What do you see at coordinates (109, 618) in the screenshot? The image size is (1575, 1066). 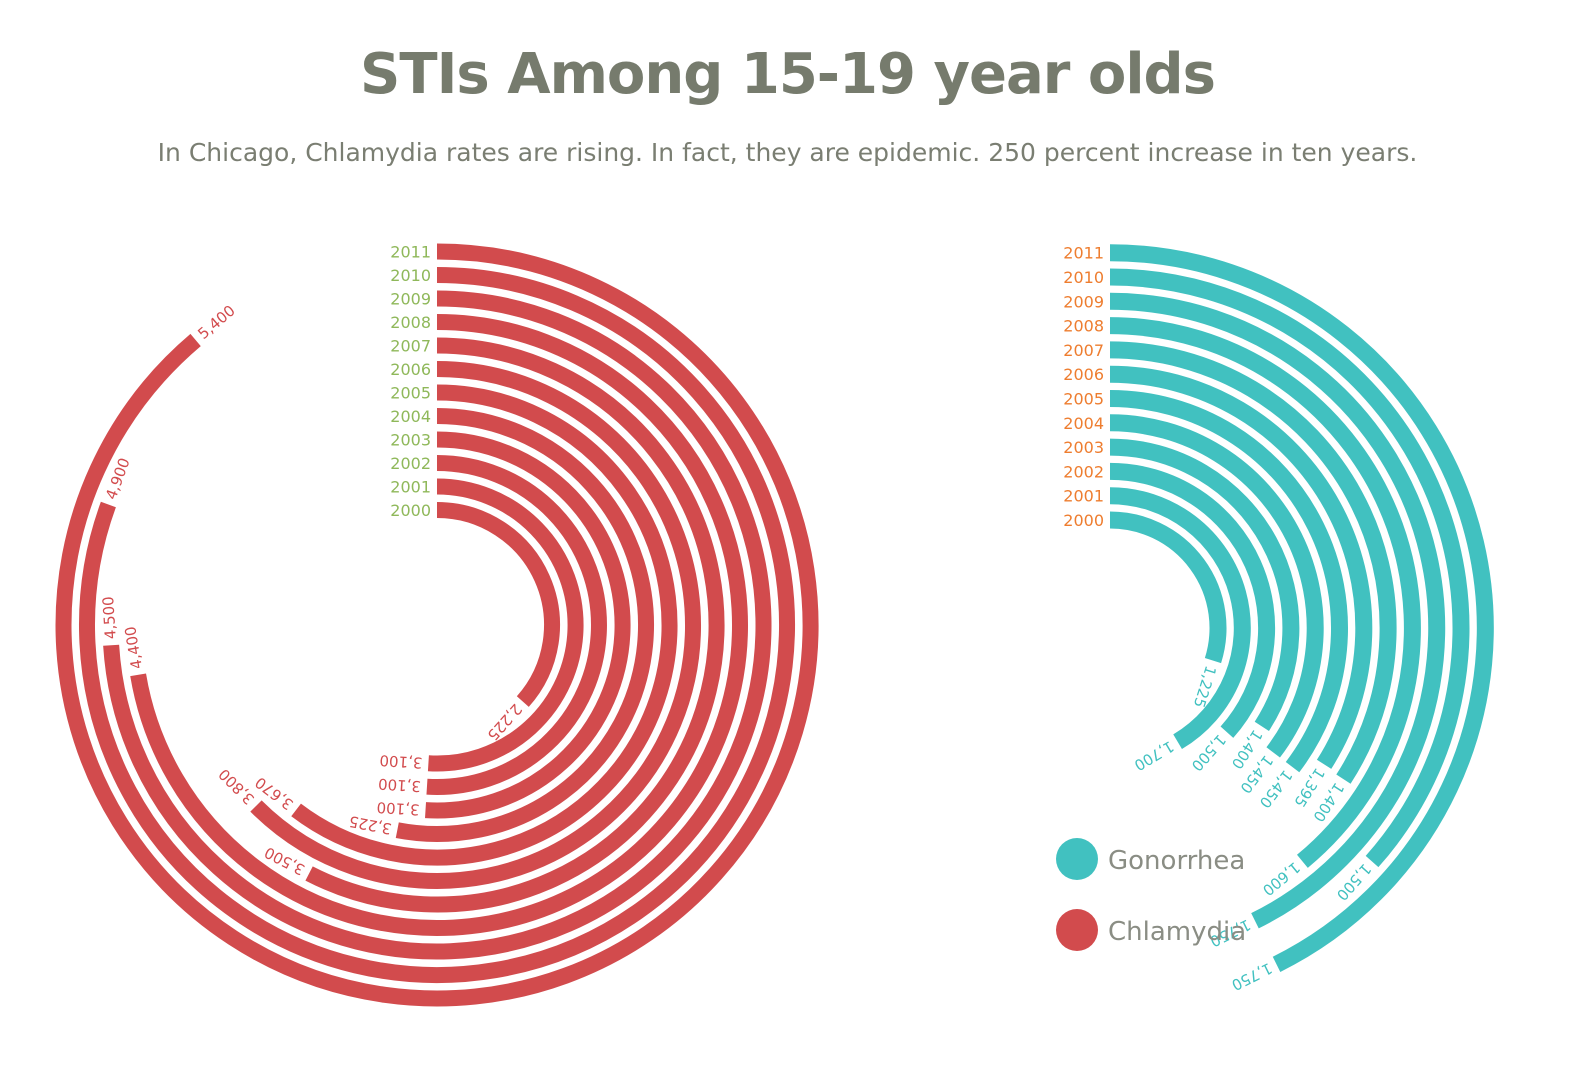 I see `chlamydia-value-label-2009: 4,500` at bounding box center [109, 618].